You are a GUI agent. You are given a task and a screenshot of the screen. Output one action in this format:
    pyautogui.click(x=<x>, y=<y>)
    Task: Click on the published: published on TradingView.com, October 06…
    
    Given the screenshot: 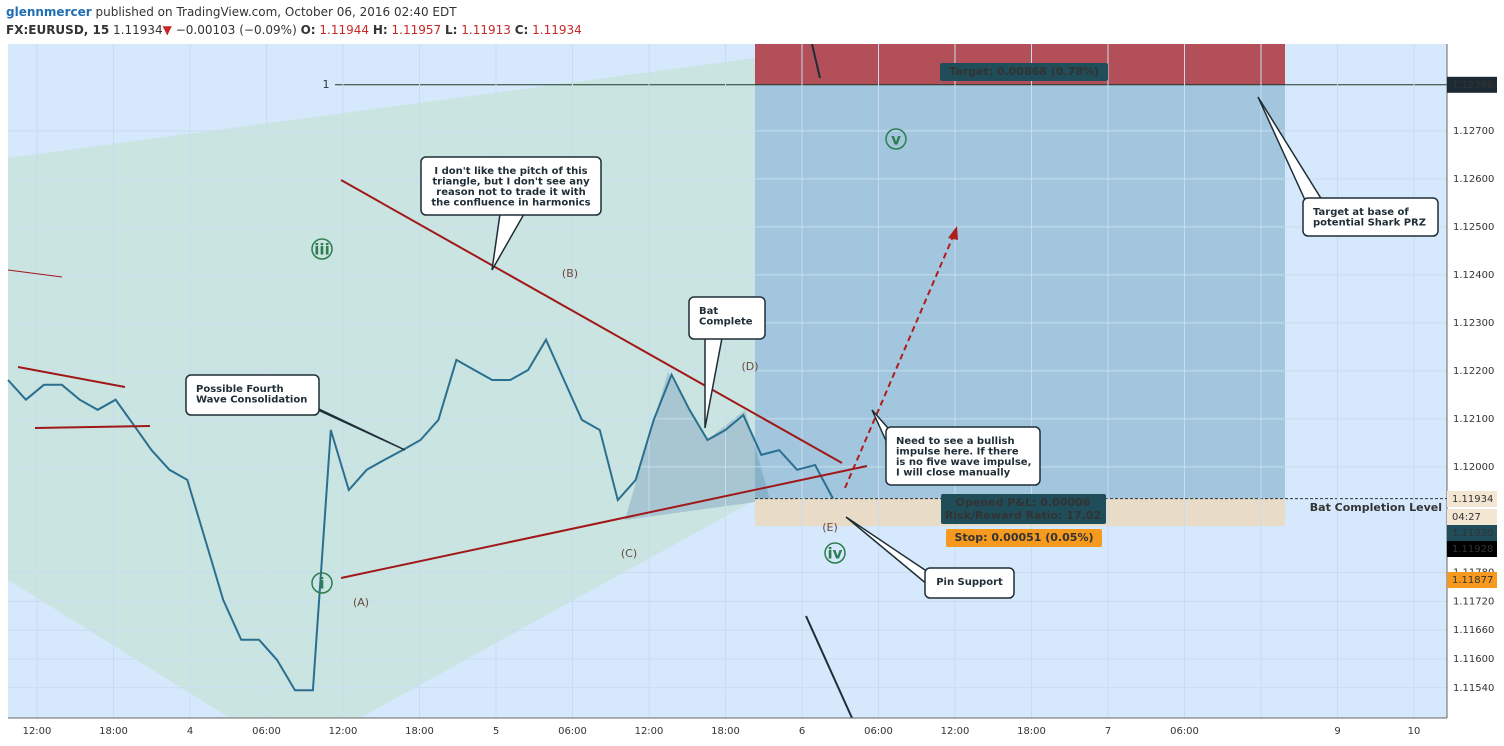 What is the action you would take?
    pyautogui.click(x=277, y=12)
    